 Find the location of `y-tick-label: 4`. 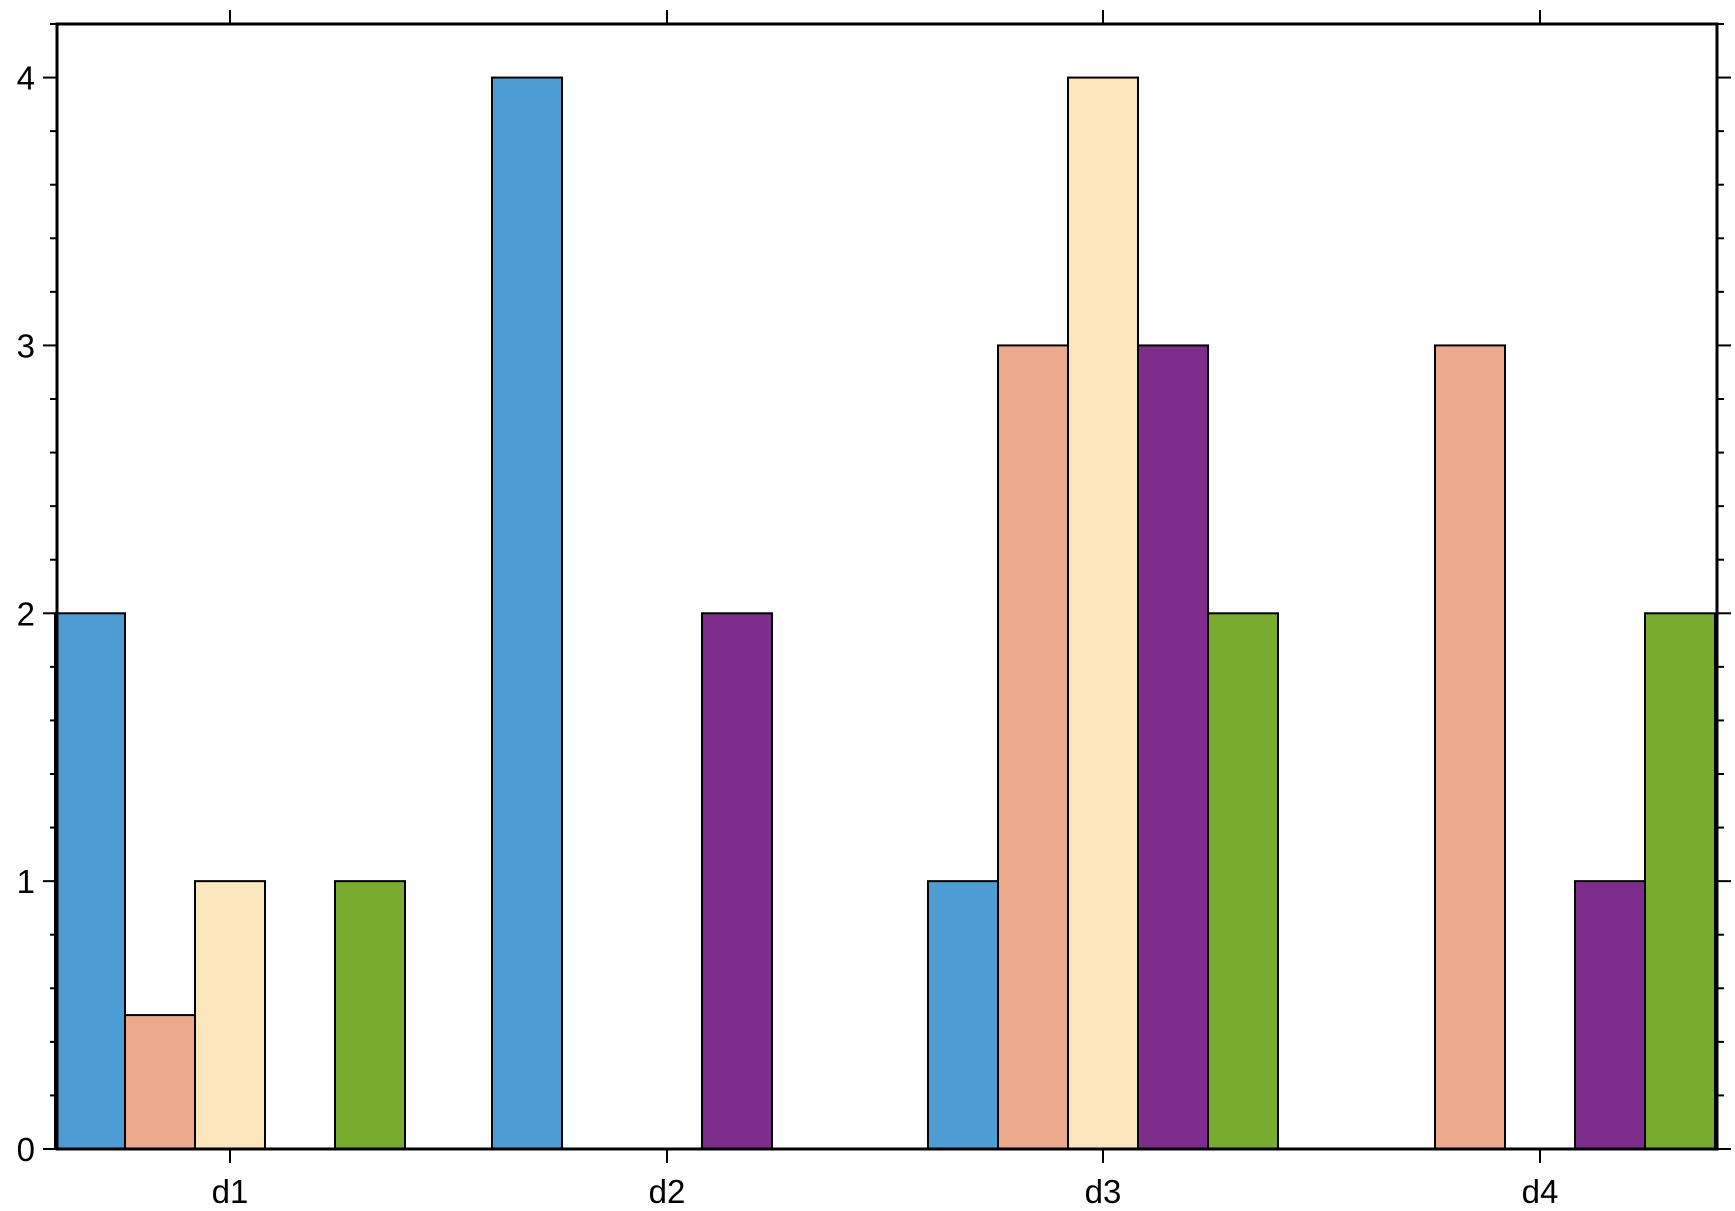

y-tick-label: 4 is located at coordinates (26, 78).